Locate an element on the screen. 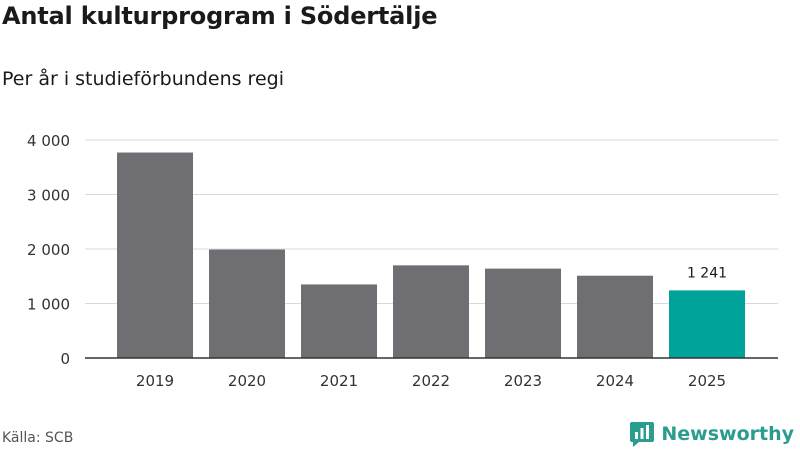 The image size is (800, 450). x-tick-labels: 2019 2020 2021 2022 2023 2024 2025 is located at coordinates (431, 381).